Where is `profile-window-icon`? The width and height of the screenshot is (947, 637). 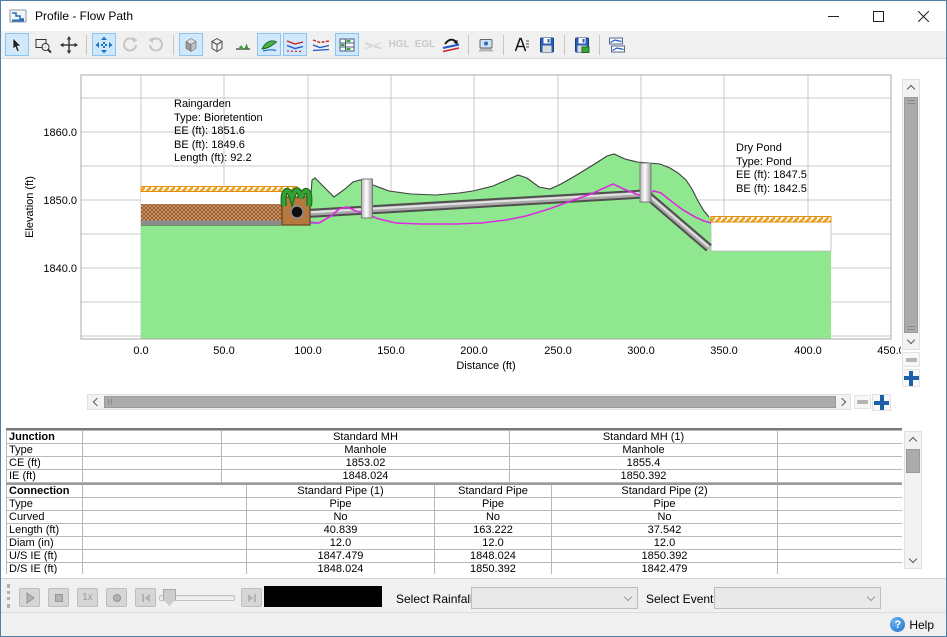
profile-window-icon is located at coordinates (18, 16).